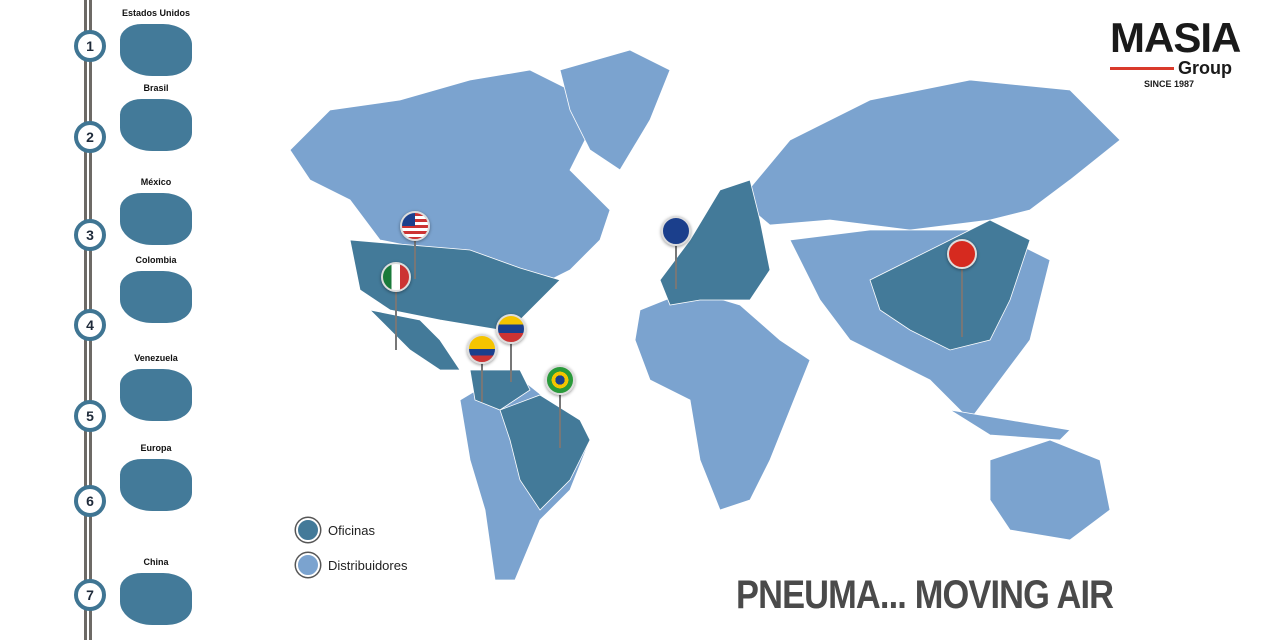  I want to click on brazil-flag-pin, so click(560, 380).